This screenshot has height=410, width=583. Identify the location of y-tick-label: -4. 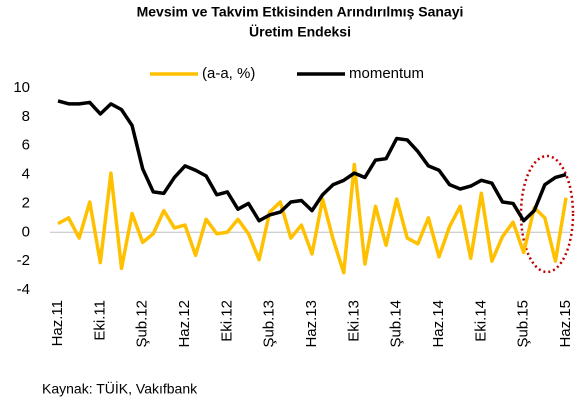
(23, 289).